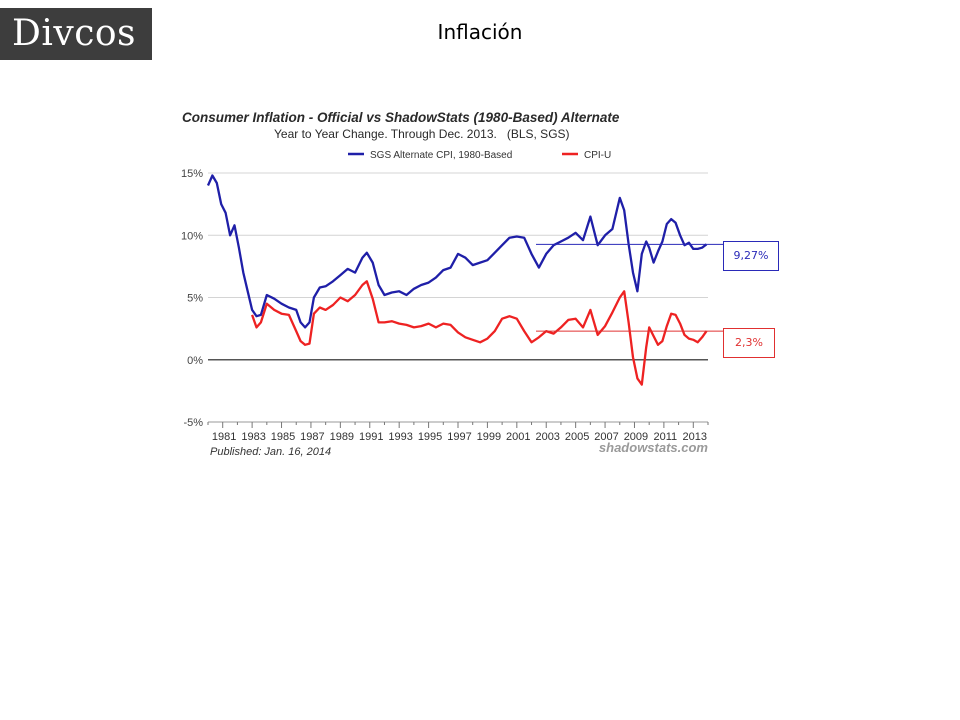  What do you see at coordinates (695, 437) in the screenshot?
I see `x-tick-label: 2013` at bounding box center [695, 437].